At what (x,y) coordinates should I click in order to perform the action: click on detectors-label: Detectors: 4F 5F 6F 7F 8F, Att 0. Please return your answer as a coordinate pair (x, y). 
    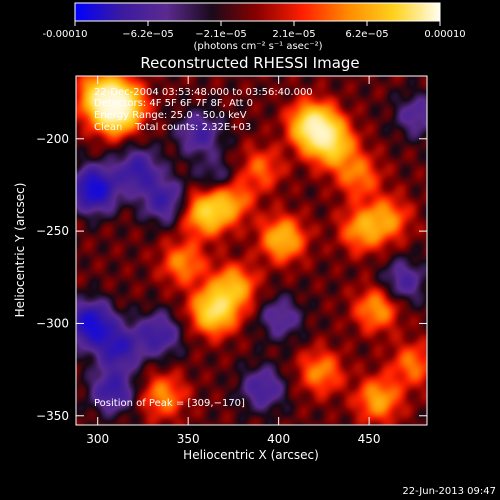
    Looking at the image, I should click on (174, 103).